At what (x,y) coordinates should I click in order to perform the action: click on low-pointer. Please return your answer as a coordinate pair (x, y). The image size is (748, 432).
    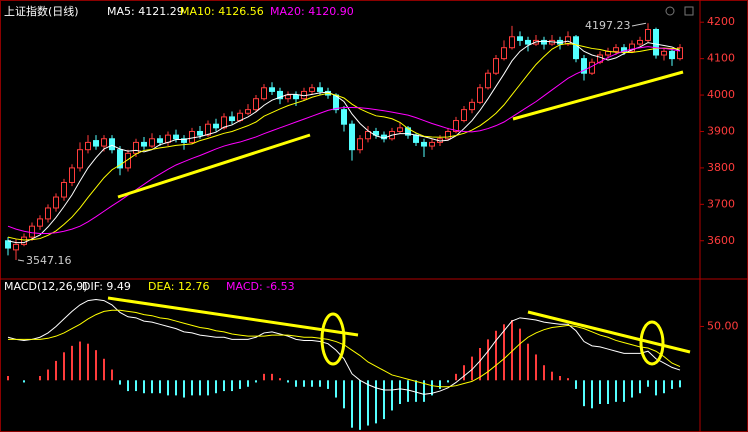
    Looking at the image, I should click on (21, 260).